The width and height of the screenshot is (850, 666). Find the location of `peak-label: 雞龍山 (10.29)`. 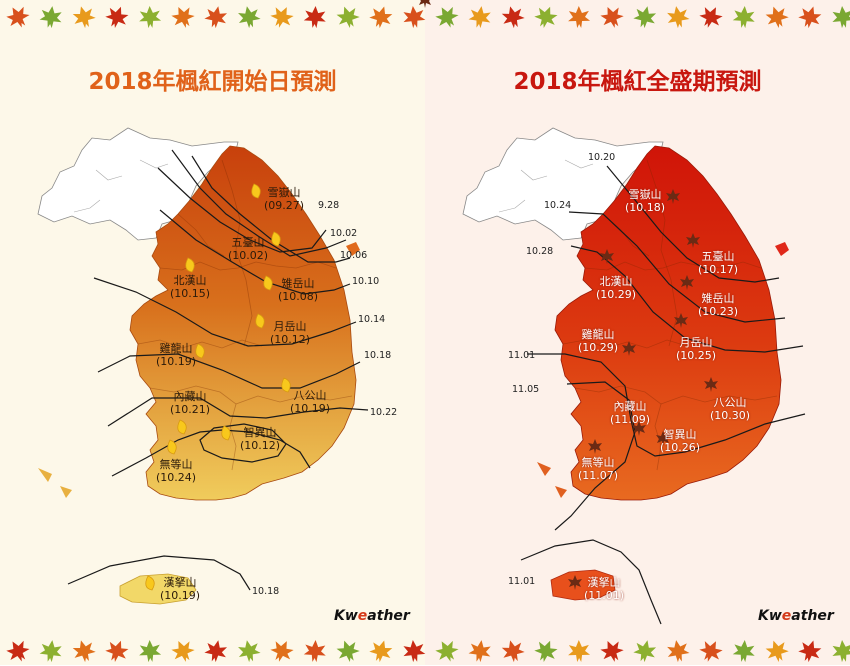

peak-label: 雞龍山 (10.29) is located at coordinates (598, 341).